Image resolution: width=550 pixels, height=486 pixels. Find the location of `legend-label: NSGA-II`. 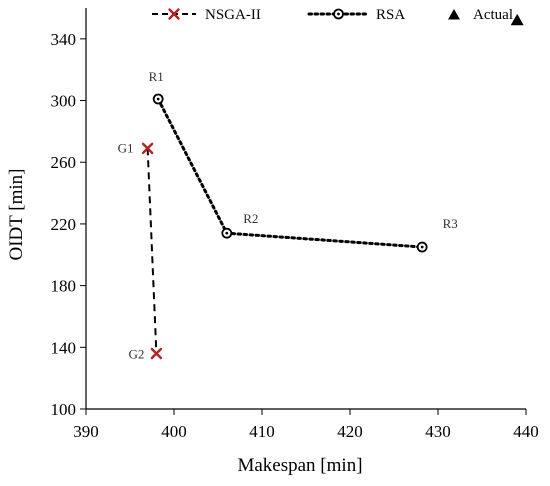

legend-label: NSGA-II is located at coordinates (233, 15).